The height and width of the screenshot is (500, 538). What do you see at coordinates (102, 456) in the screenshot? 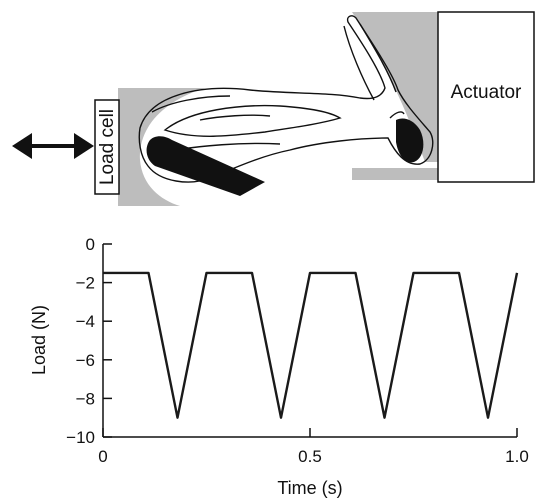
I see `x-tick-label: 0` at bounding box center [102, 456].